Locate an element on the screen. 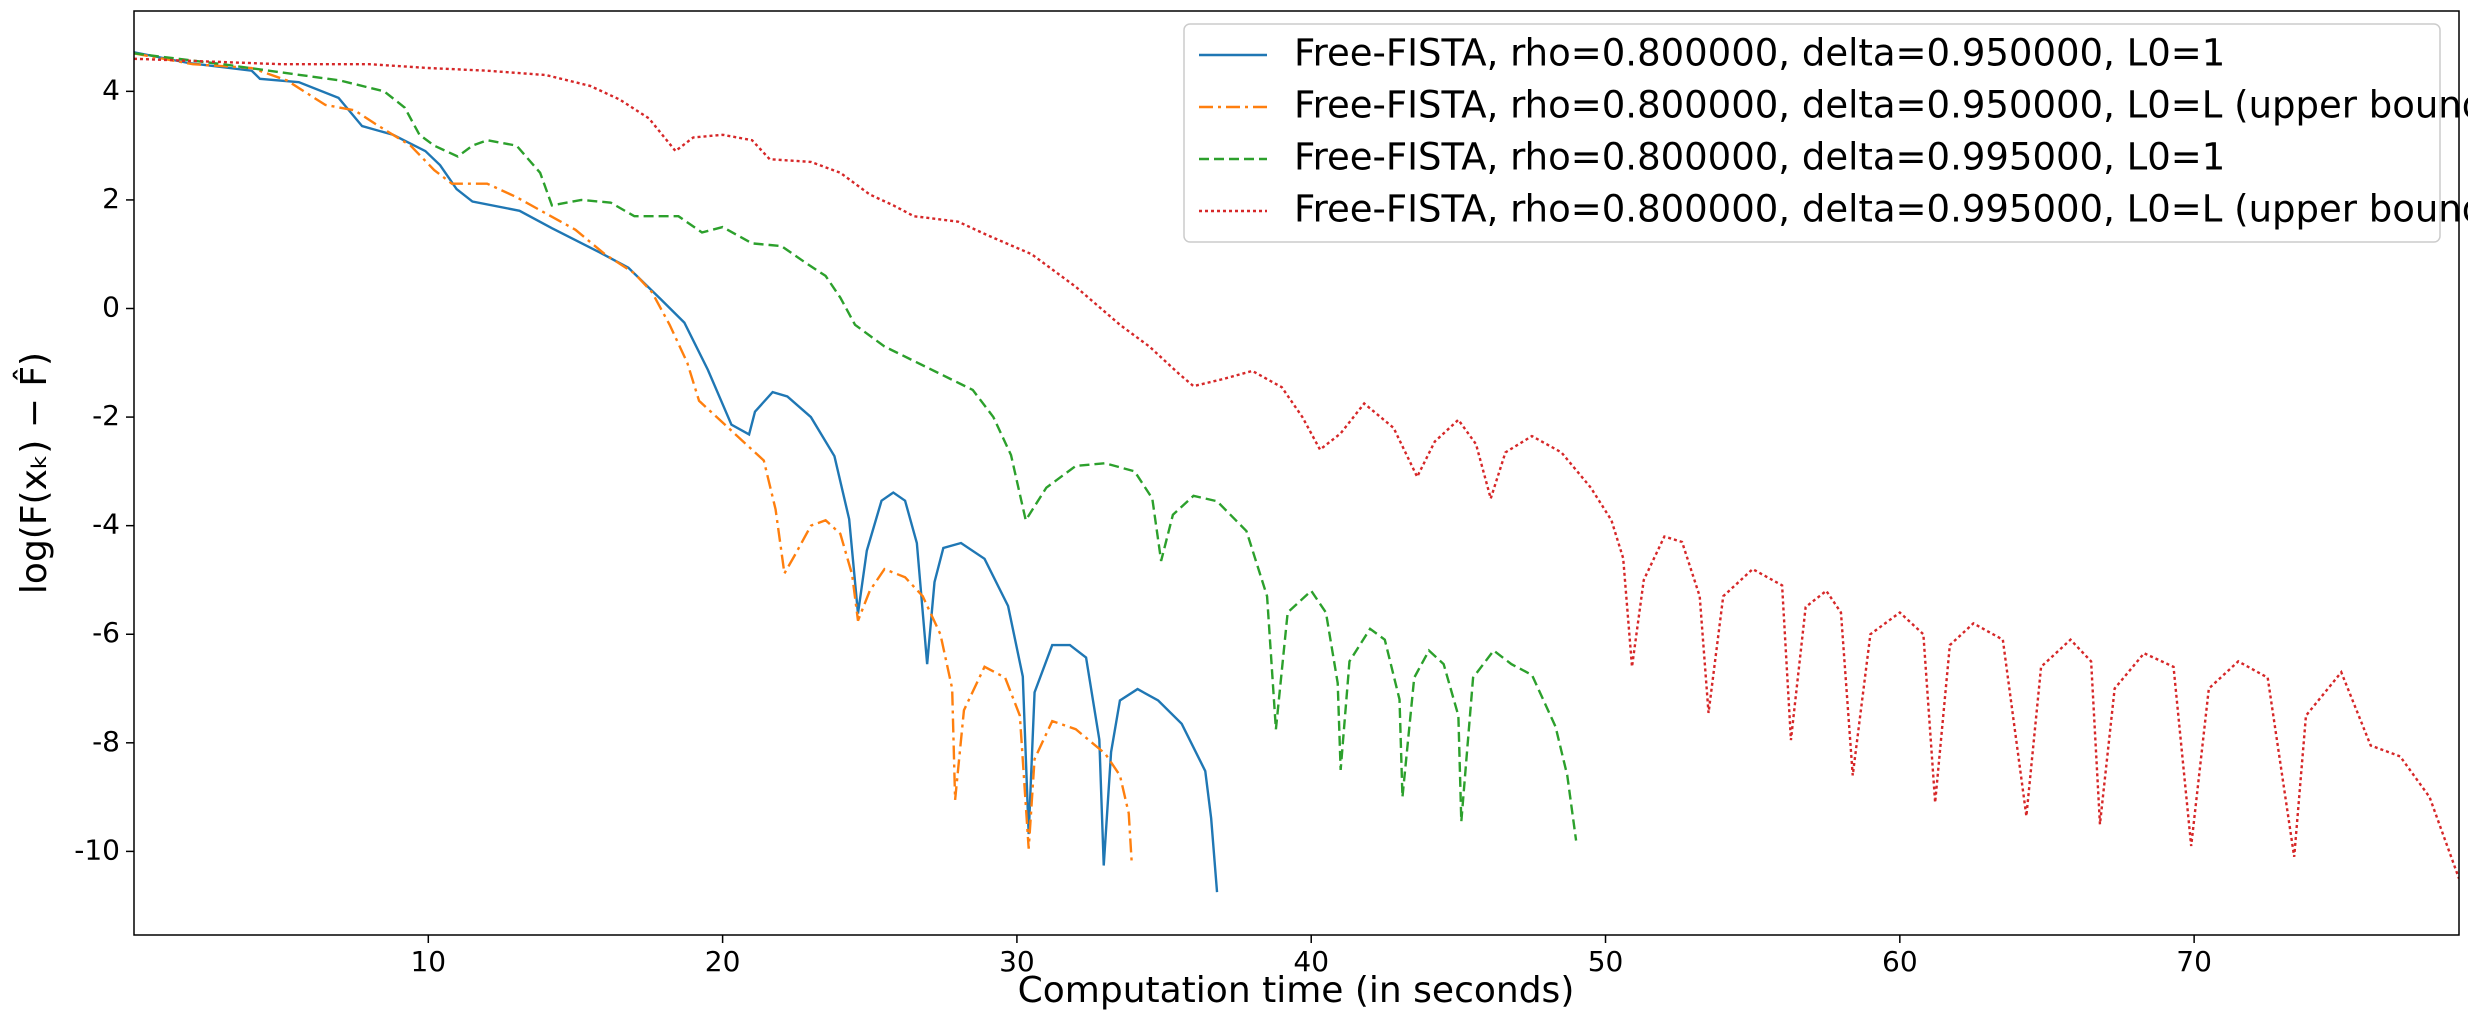  x-tick-label: 20 is located at coordinates (723, 961).